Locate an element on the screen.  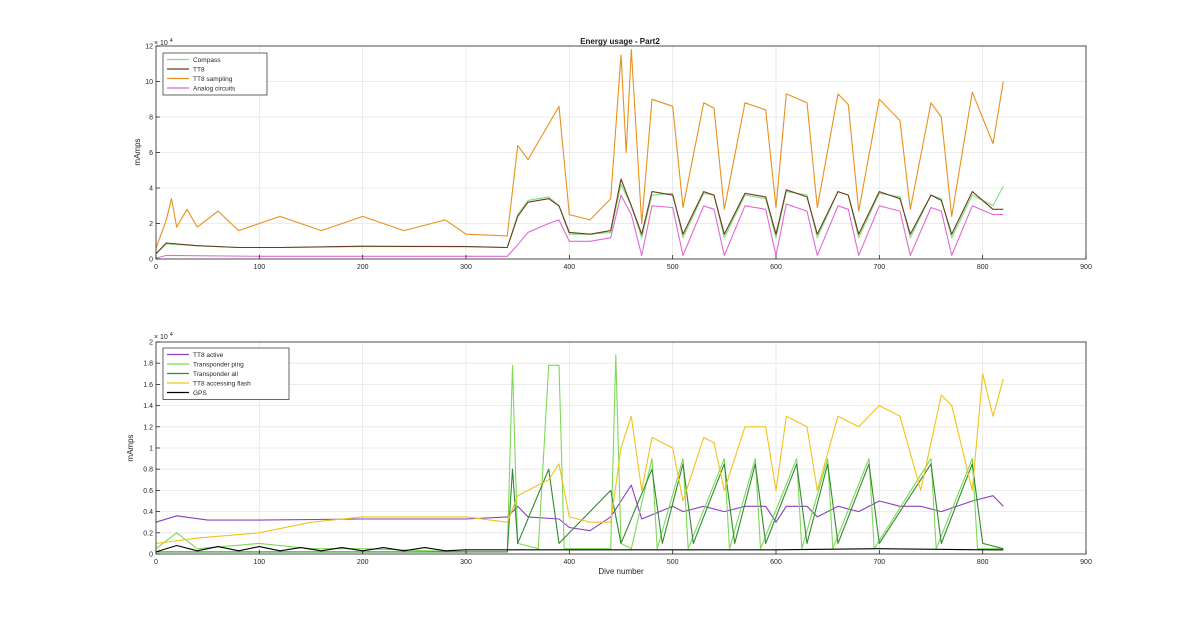
y-tick-label-1-6: 1.2 is located at coordinates (148, 427).